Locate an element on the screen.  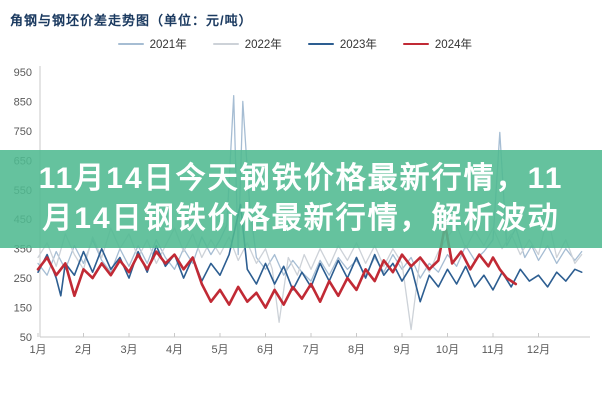
legend-item-2021: 2021年 is located at coordinates (152, 44).